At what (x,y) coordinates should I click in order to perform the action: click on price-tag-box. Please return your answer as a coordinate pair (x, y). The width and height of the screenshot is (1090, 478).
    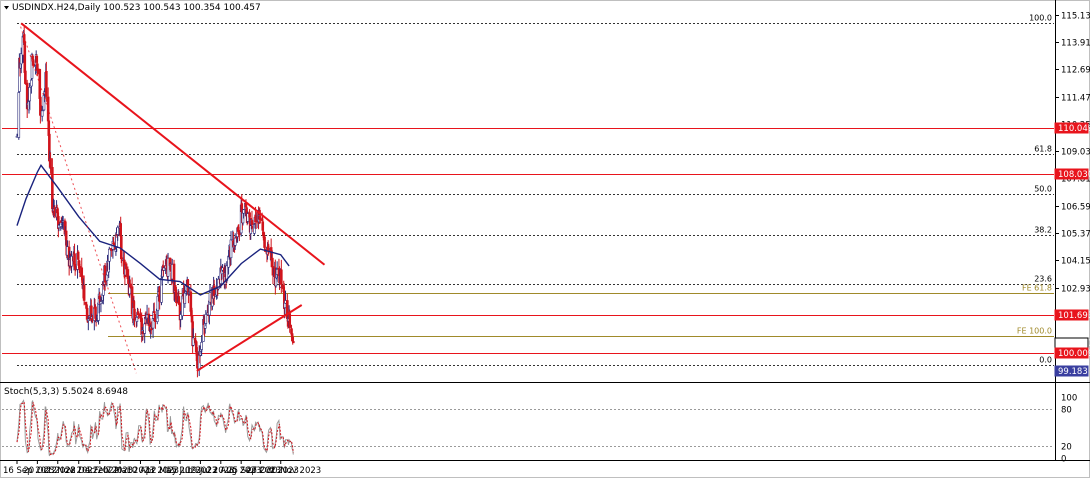
    Looking at the image, I should click on (1071, 371).